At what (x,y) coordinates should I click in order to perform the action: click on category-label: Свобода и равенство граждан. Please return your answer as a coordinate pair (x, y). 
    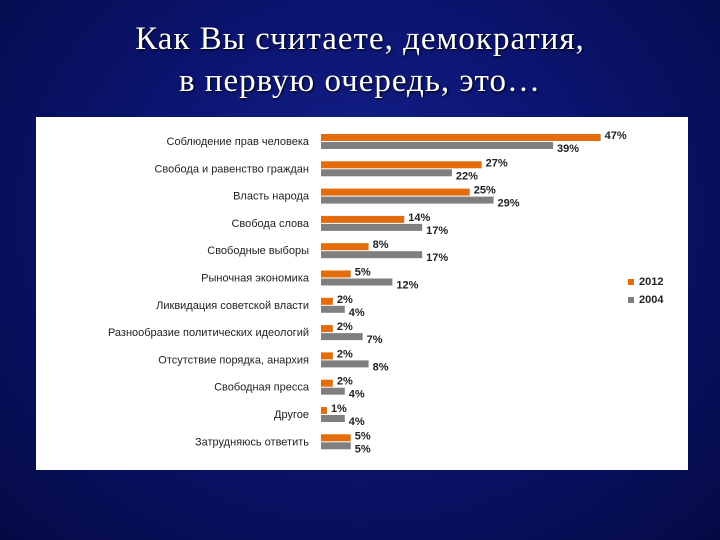
    Looking at the image, I should click on (231, 169).